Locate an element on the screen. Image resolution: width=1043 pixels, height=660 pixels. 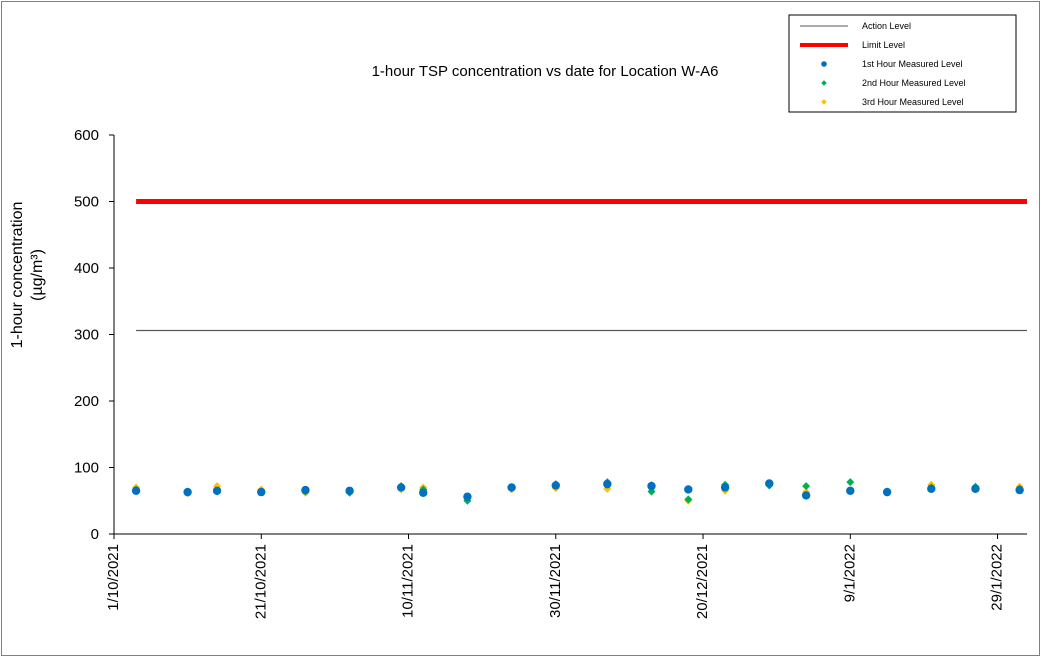
y-tick-label: 500 is located at coordinates (86, 202).